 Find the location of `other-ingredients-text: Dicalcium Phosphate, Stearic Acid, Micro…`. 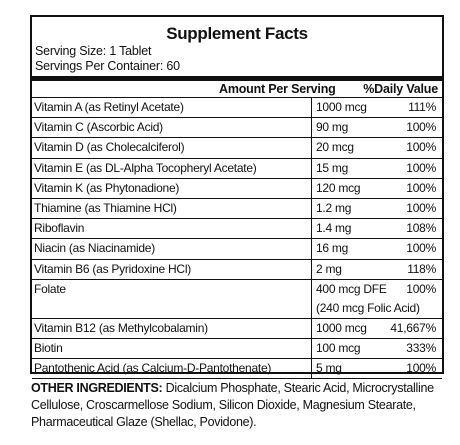

other-ingredients-text: Dicalcium Phosphate, Stearic Acid, Micro… is located at coordinates (232, 405).